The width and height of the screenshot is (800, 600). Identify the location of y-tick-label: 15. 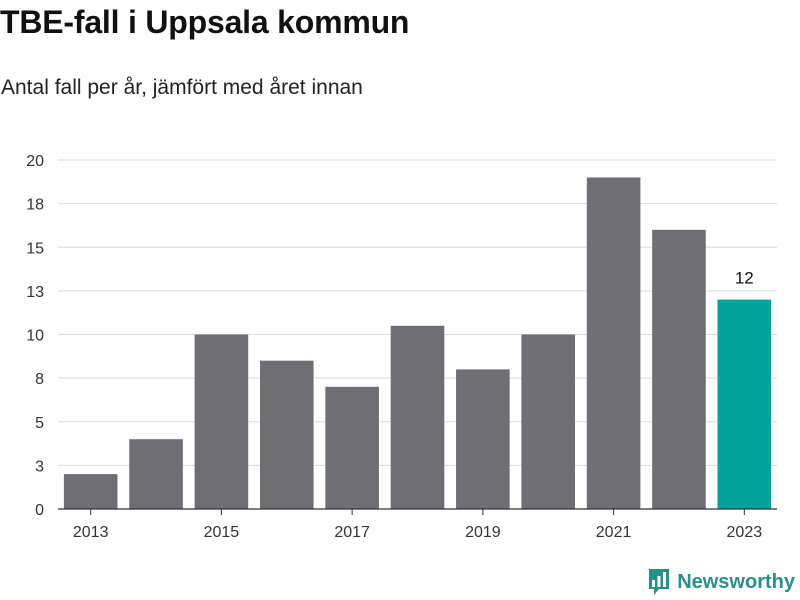
(35, 248).